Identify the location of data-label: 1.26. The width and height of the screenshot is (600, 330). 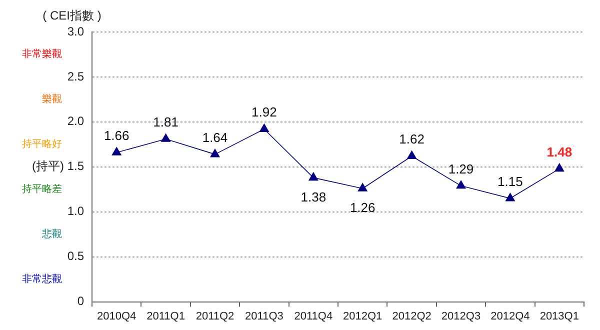
(363, 208).